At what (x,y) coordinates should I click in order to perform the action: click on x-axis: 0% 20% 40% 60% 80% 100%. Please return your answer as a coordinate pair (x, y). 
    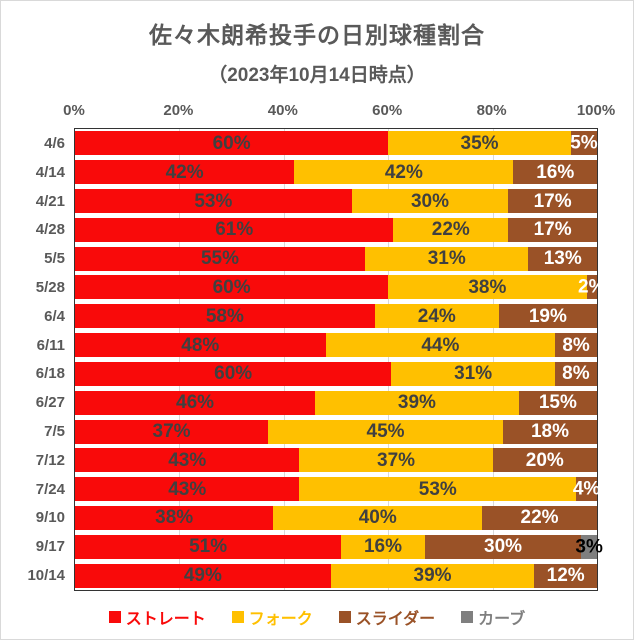
    Looking at the image, I should click on (339, 112).